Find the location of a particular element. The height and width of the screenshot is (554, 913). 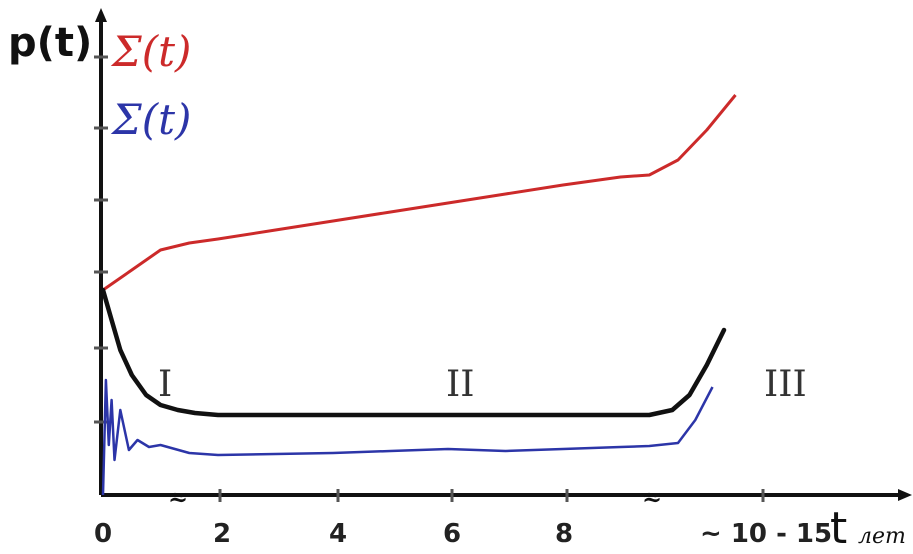

y-axis-label: p(t) is located at coordinates (50, 43).